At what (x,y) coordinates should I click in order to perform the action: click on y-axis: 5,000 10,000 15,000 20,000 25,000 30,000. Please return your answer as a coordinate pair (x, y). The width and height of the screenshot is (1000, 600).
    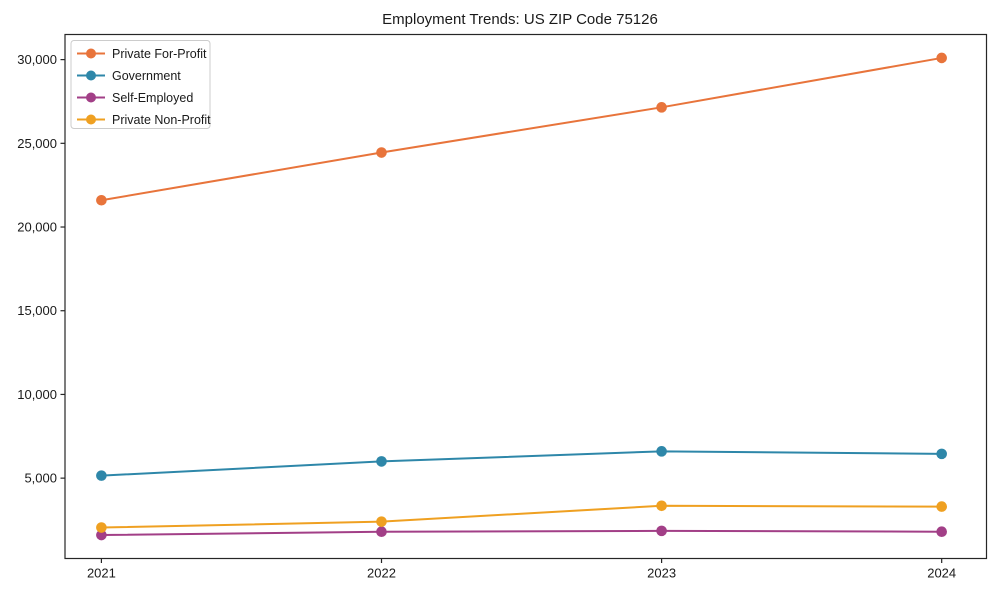
    Looking at the image, I should click on (41, 269).